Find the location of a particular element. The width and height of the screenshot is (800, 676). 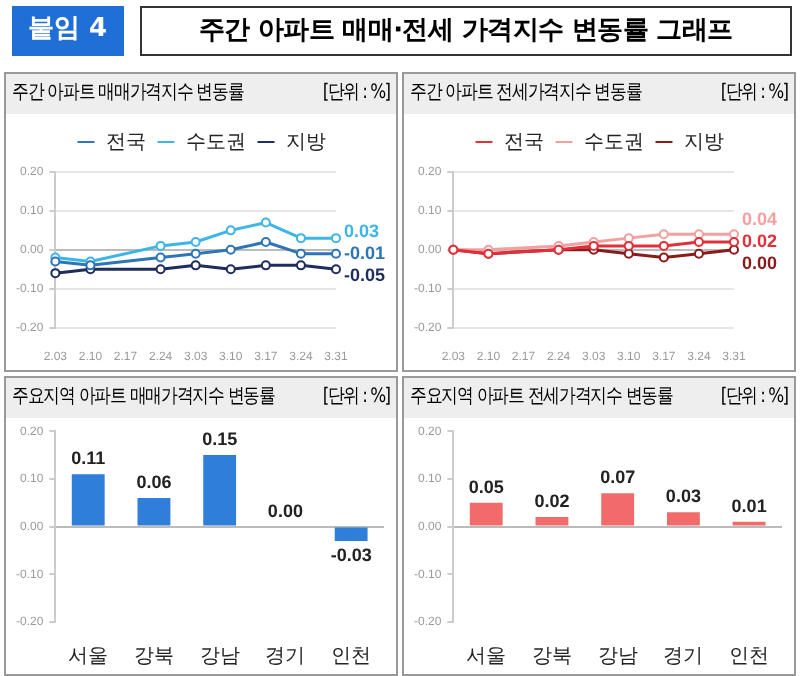

chart-title: 주요지역 아파트 전세가격지수 변동률 is located at coordinates (541, 398).